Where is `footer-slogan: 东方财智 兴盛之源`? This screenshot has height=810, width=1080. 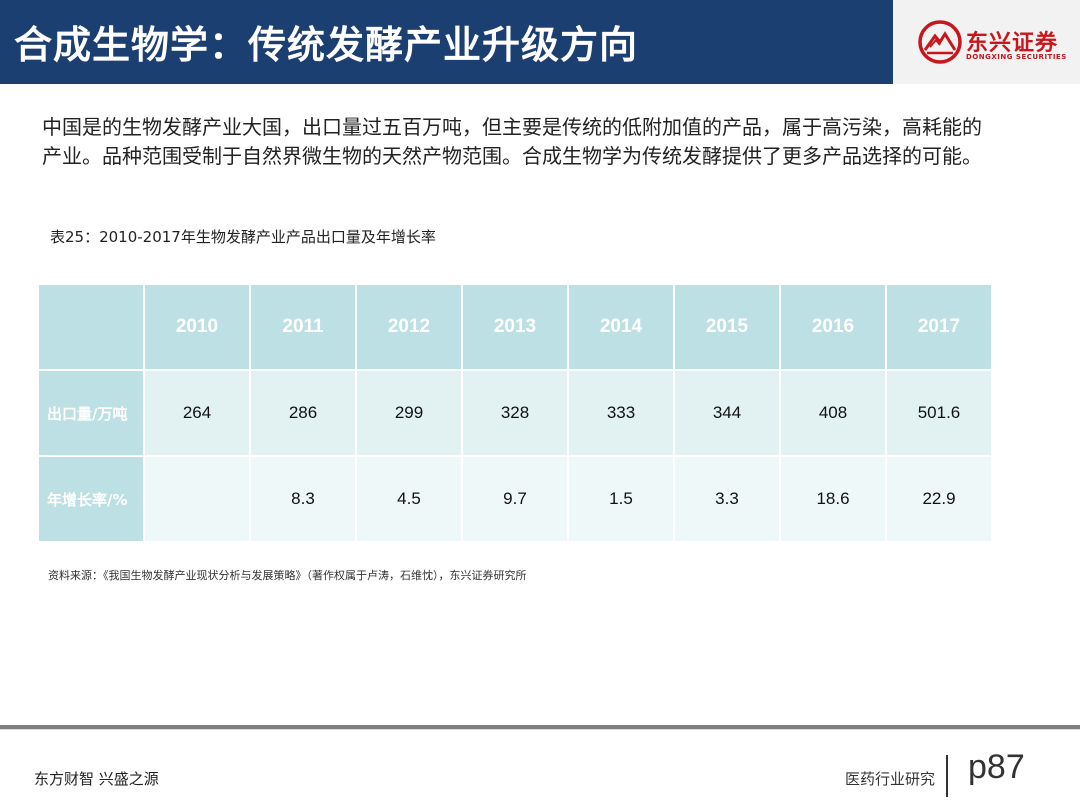
footer-slogan: 东方财智 兴盛之源 is located at coordinates (96, 779).